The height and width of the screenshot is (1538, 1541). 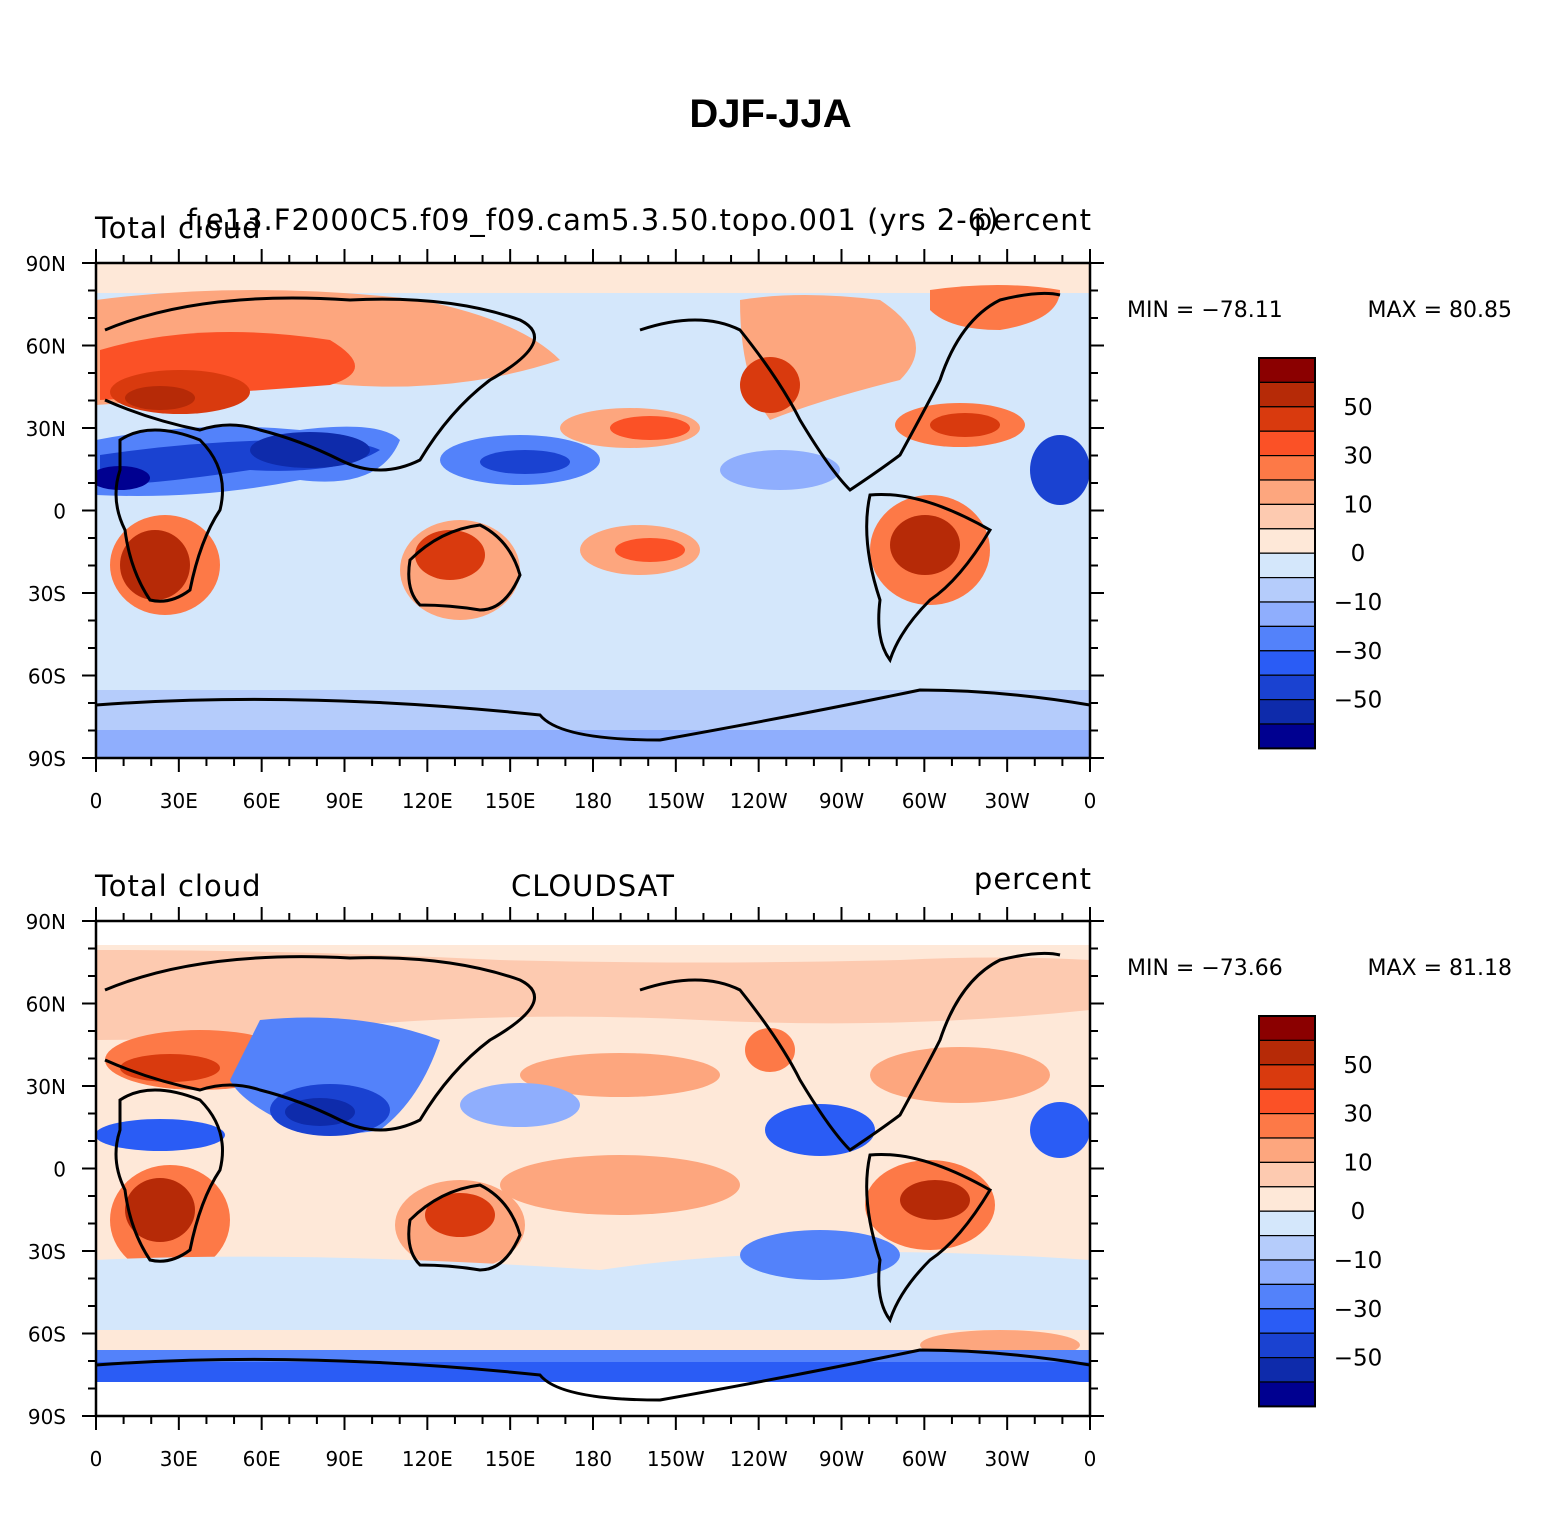 What do you see at coordinates (1358, 554) in the screenshot?
I see `colorbar-label: 0` at bounding box center [1358, 554].